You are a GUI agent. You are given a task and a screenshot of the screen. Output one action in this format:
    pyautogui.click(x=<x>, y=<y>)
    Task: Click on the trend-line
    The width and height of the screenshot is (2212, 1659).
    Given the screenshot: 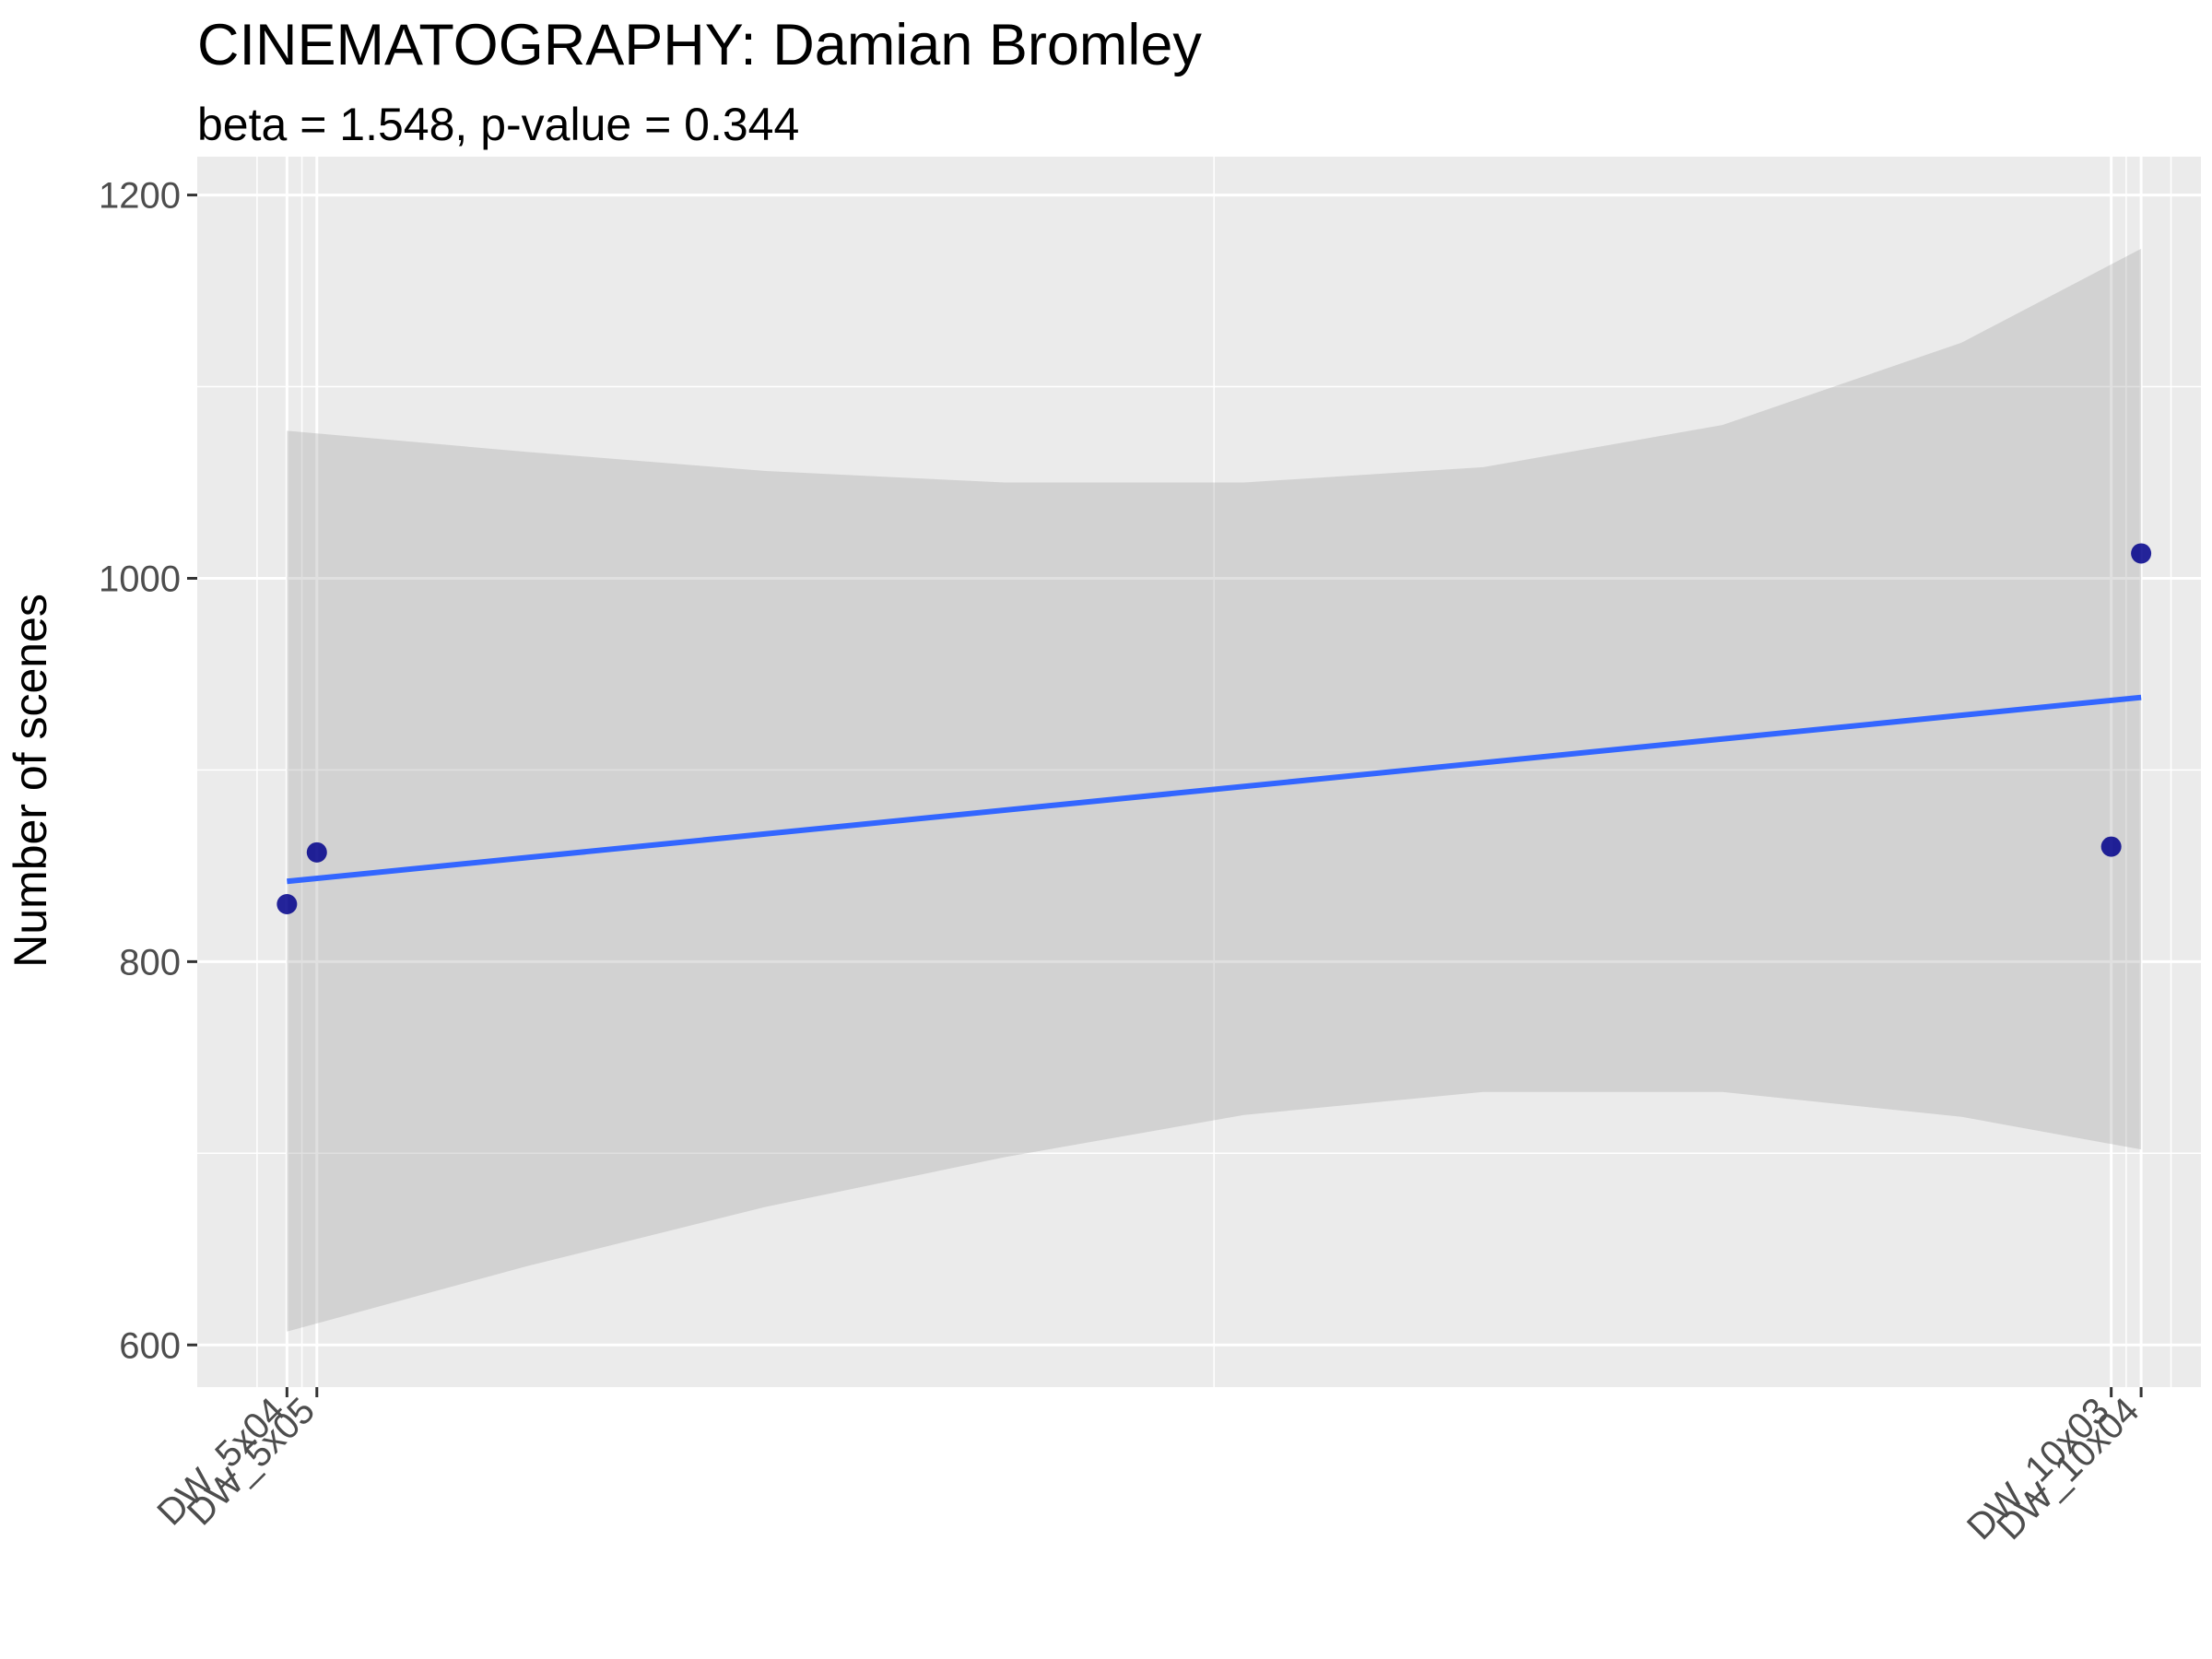 What is the action you would take?
    pyautogui.click(x=1214, y=789)
    